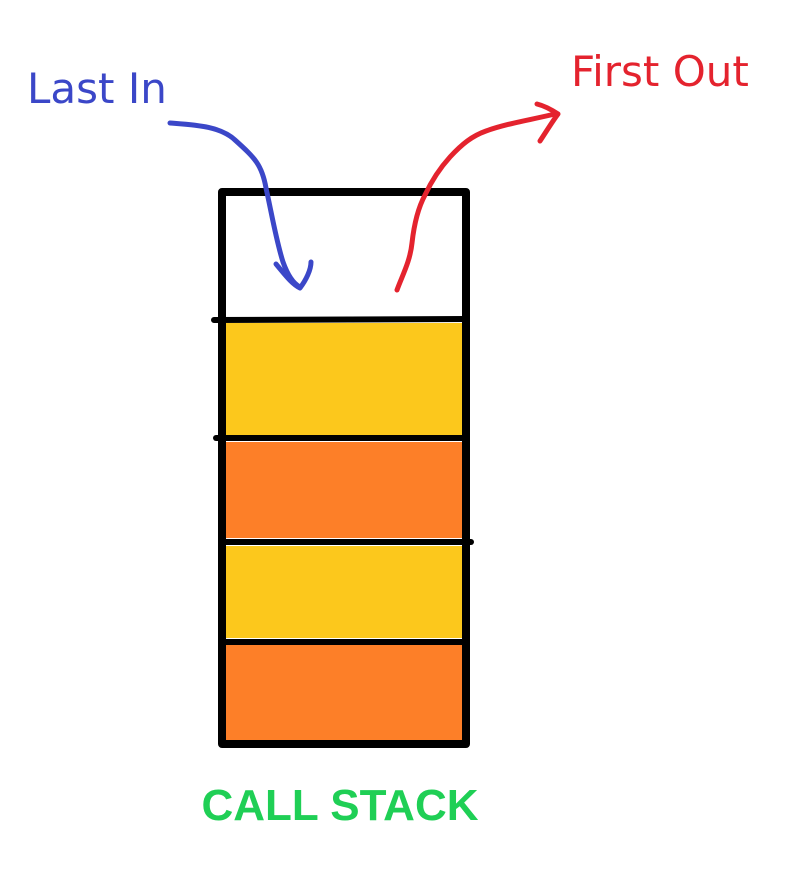  Describe the element at coordinates (477, 197) in the screenshot. I see `pop-arrow` at that location.